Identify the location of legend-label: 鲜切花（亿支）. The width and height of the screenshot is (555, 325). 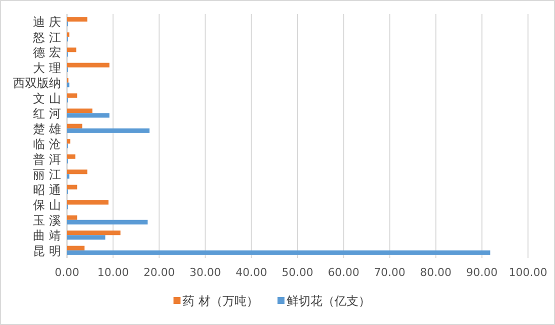
(328, 301).